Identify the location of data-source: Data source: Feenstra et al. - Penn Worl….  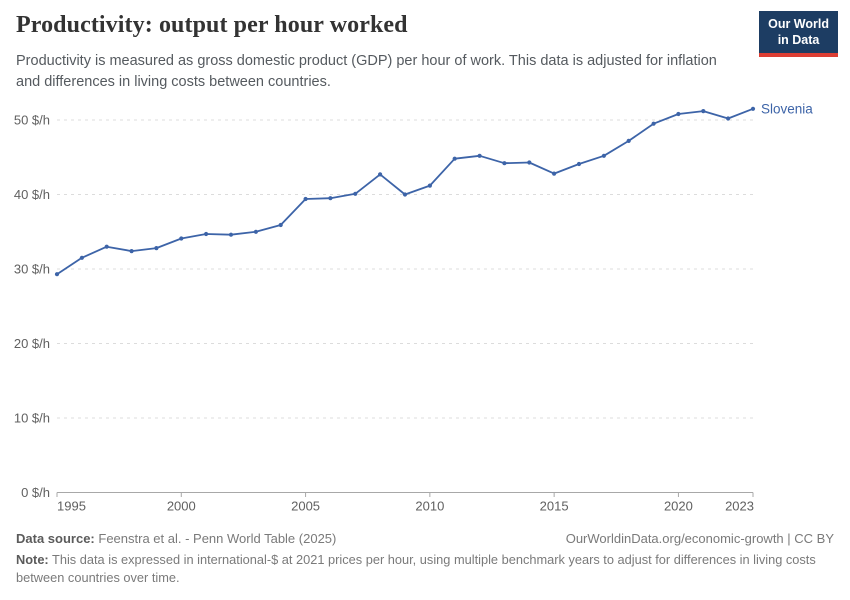
(176, 538).